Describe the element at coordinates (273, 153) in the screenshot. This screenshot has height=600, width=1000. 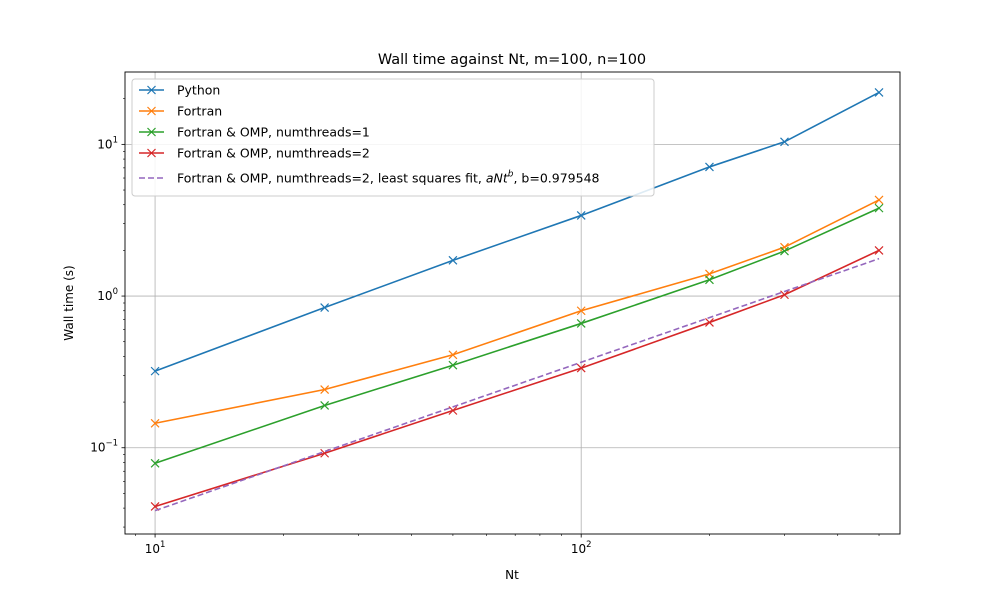
I see `legend-label: Fortran & OMP, numthreads=2` at that location.